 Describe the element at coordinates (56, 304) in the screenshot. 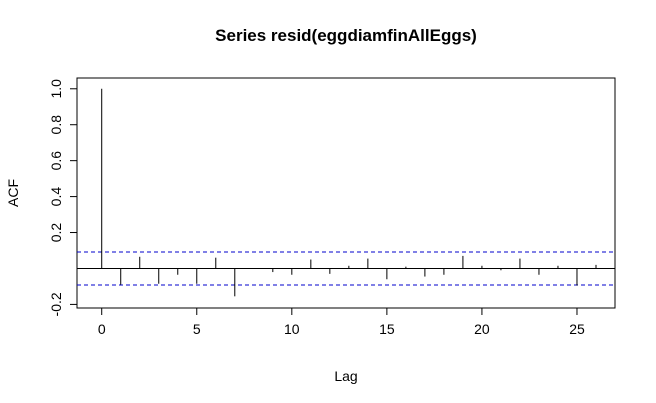

I see `y-tick-label: -0.2` at that location.